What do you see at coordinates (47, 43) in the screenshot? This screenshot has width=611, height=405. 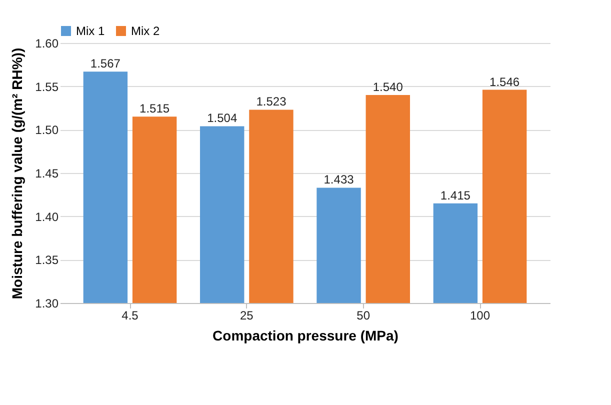 I see `y-tick-label: 1.60` at bounding box center [47, 43].